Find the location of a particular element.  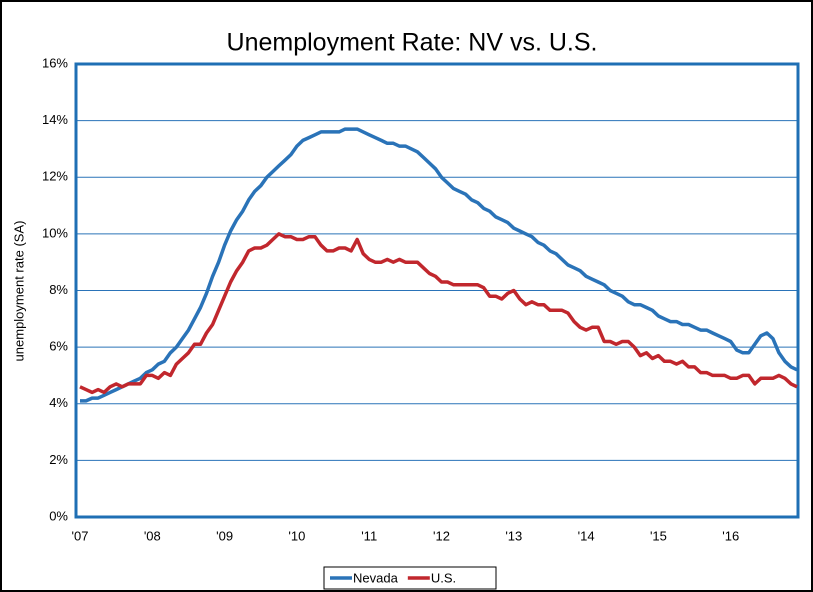

y-tick-label: 0% is located at coordinates (58, 515).